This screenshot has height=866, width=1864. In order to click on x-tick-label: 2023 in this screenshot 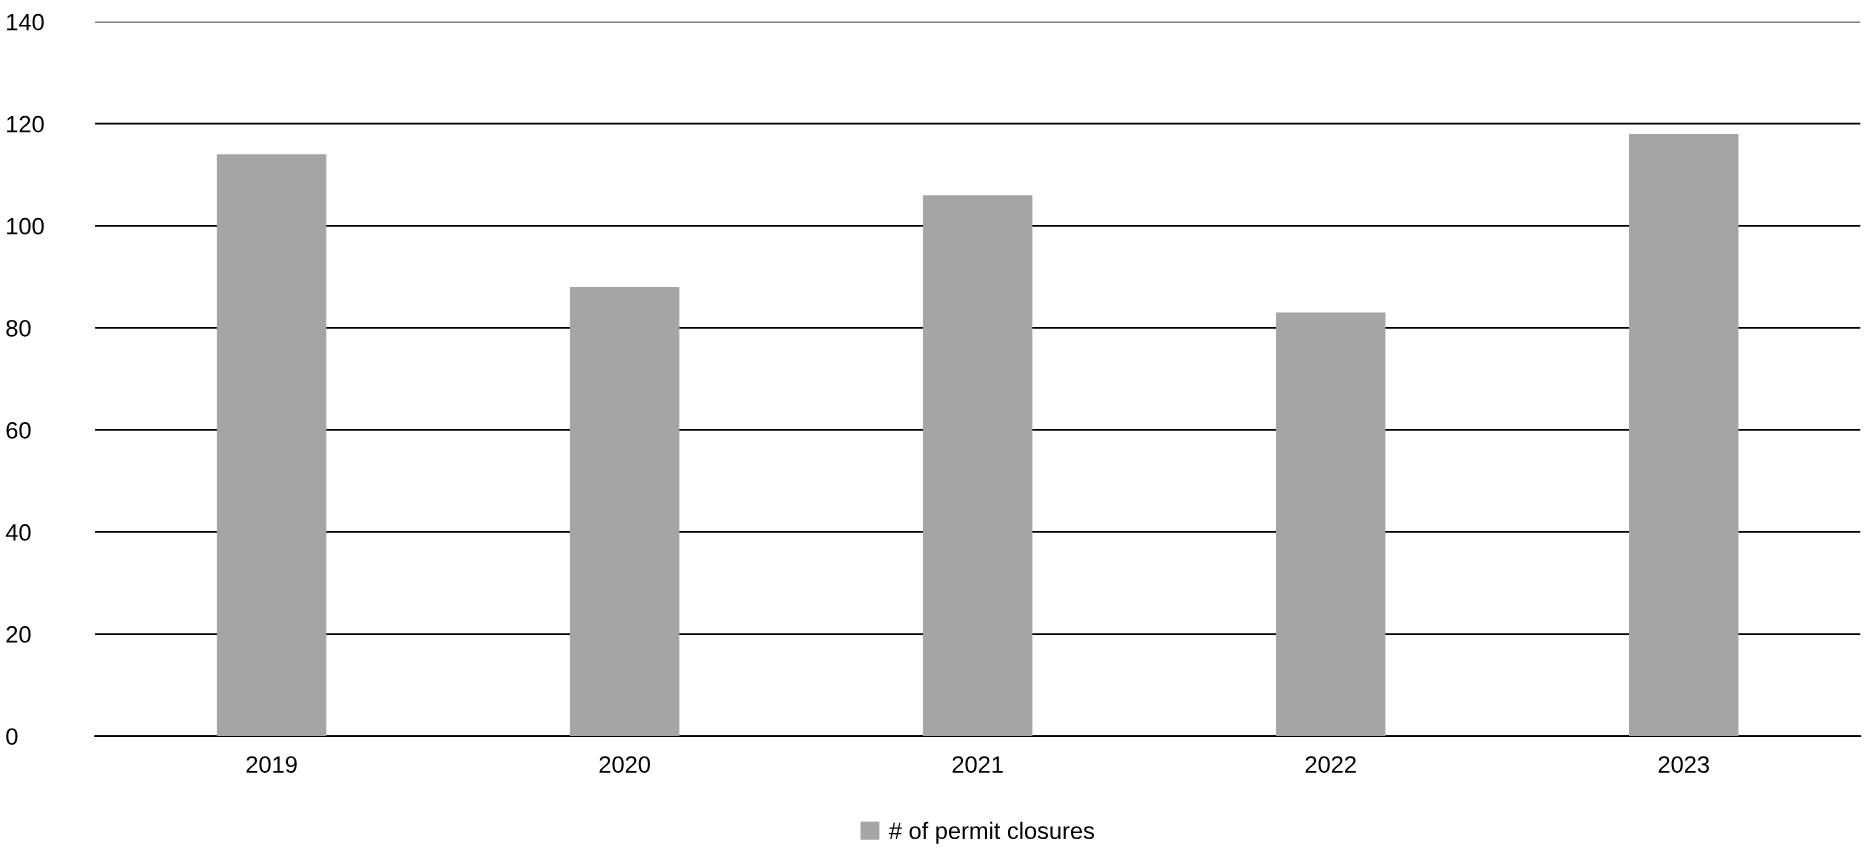, I will do `click(1683, 764)`.